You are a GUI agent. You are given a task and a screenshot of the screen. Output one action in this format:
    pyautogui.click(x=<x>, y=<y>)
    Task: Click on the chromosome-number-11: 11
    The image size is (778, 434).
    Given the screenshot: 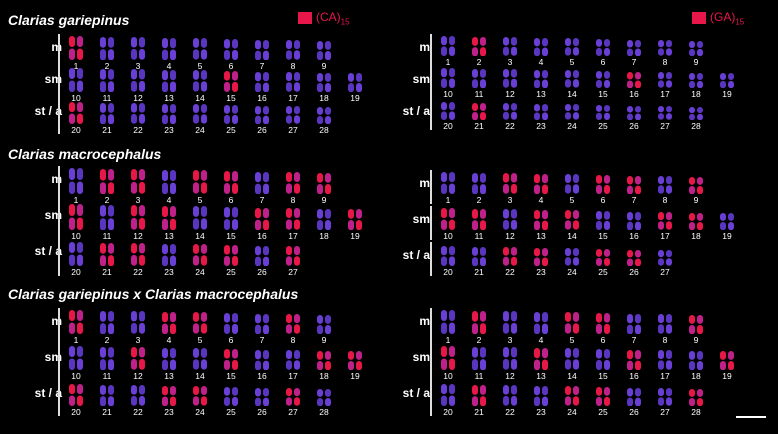 What is the action you would take?
    pyautogui.click(x=479, y=94)
    